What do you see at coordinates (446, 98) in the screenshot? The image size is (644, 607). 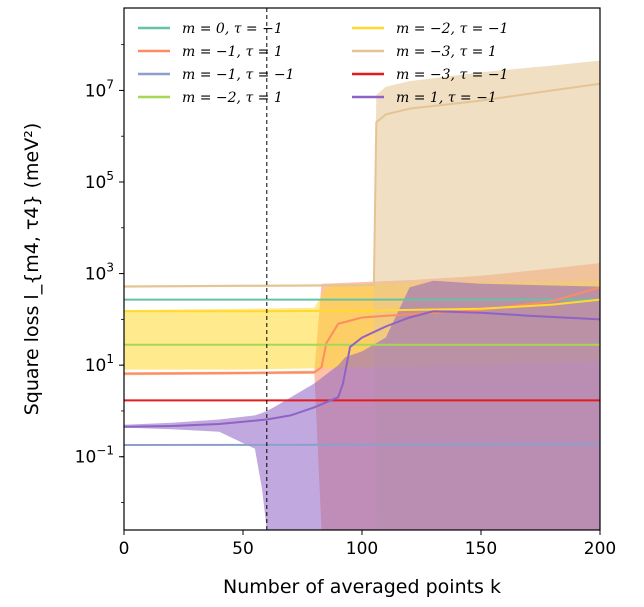 I see `legend-label: m = 1, τ = −1` at bounding box center [446, 98].